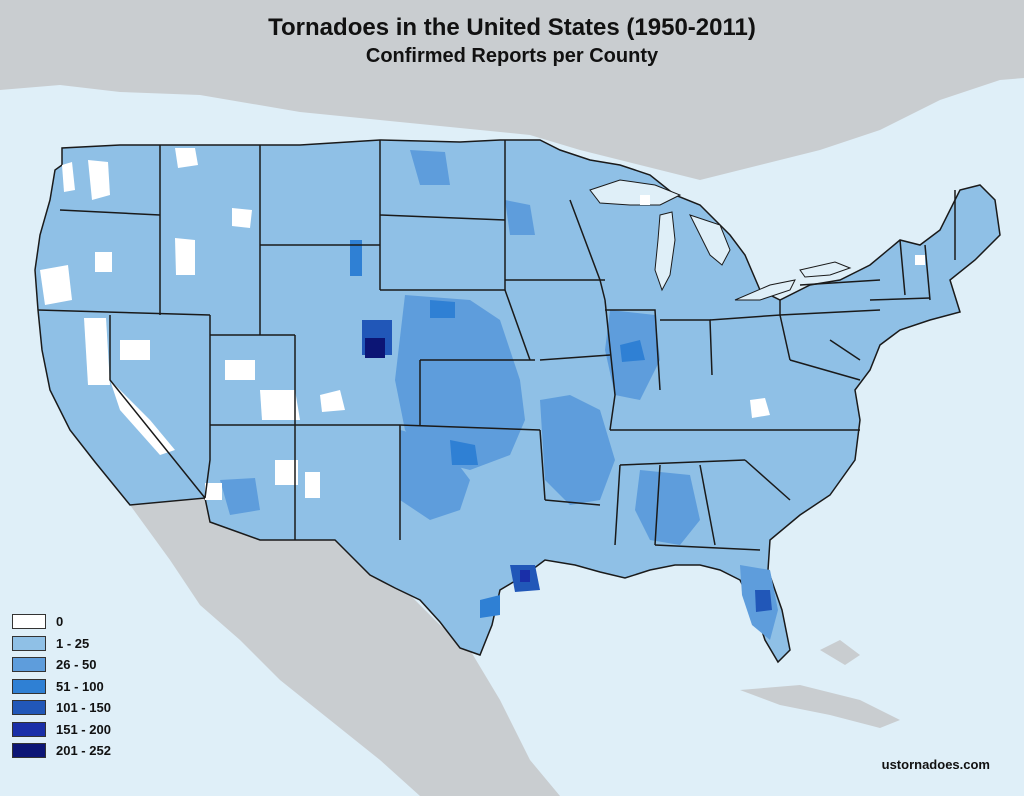  I want to click on legend-label: 201 - 252, so click(83, 751).